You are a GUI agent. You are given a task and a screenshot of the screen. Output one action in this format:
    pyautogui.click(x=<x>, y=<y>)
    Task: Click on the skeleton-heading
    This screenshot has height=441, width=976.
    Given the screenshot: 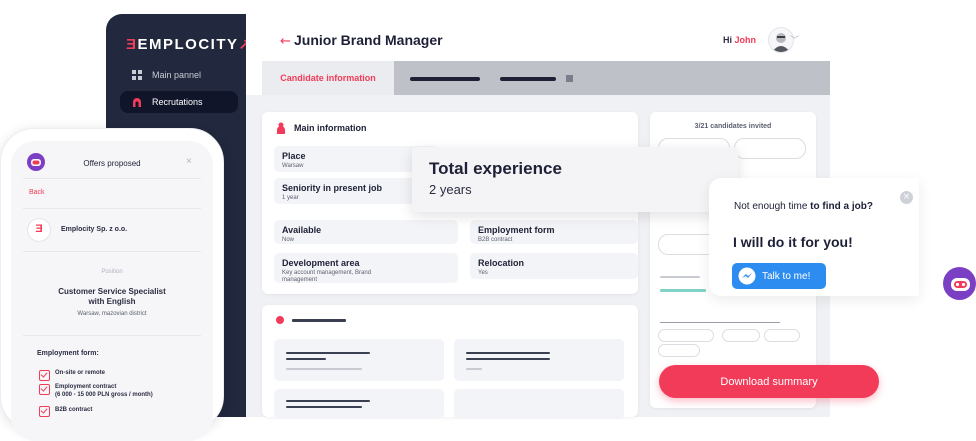 What is the action you would take?
    pyautogui.click(x=319, y=320)
    